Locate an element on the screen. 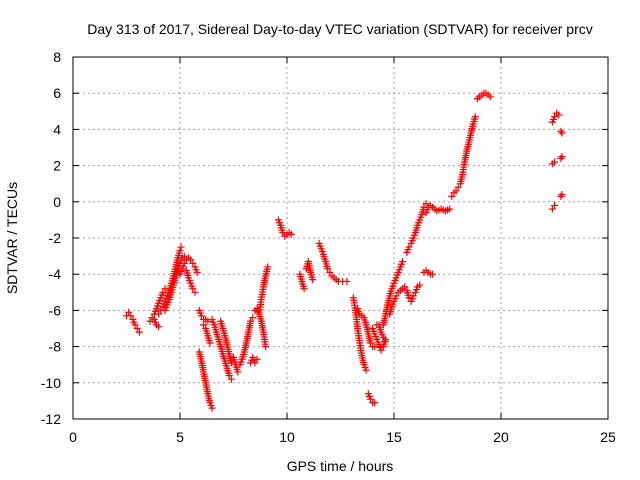  x-axis-label: GPS time / hours is located at coordinates (340, 466).